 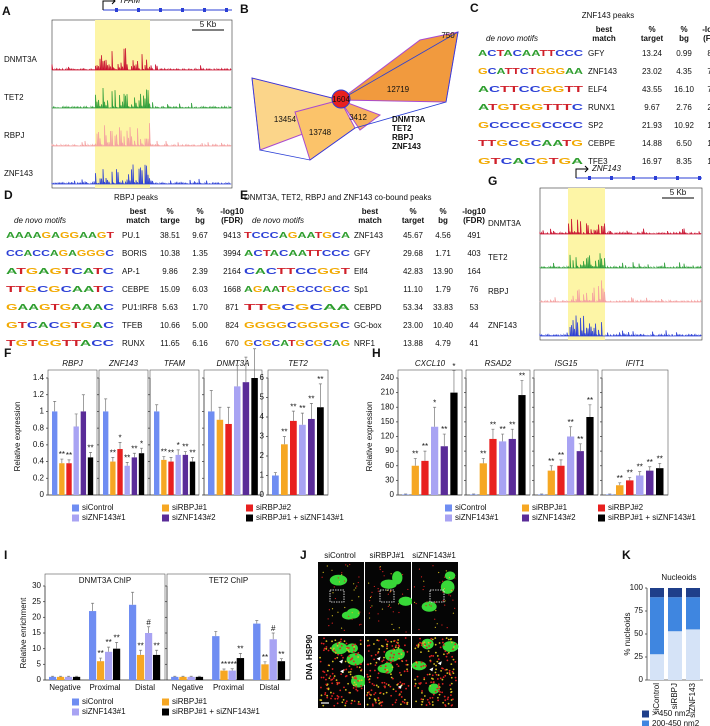 I want to click on column-label: siControl, so click(x=340, y=555).